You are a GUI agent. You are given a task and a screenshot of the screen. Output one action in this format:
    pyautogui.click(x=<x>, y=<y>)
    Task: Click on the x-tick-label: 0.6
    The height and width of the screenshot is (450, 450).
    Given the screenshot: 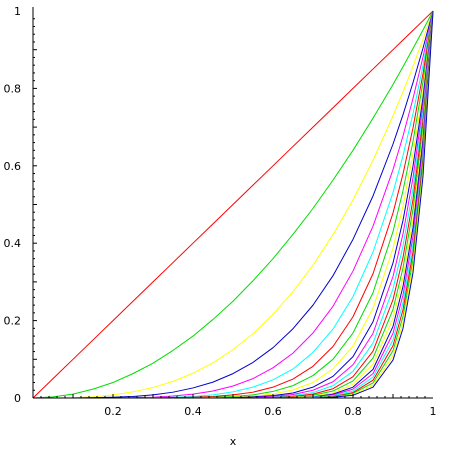 What is the action you would take?
    pyautogui.click(x=273, y=411)
    